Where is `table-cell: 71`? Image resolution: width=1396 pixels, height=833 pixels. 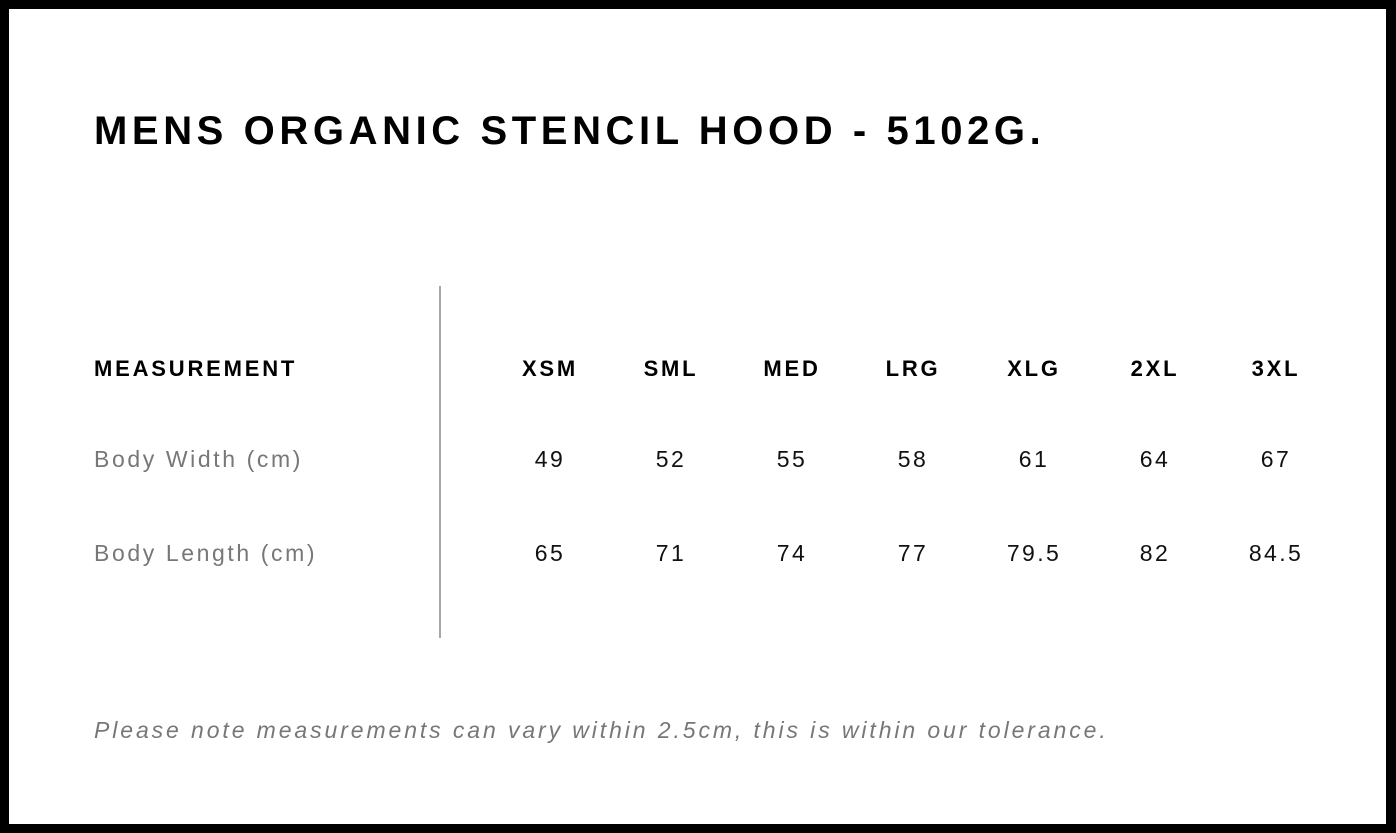 table-cell: 71 is located at coordinates (671, 553).